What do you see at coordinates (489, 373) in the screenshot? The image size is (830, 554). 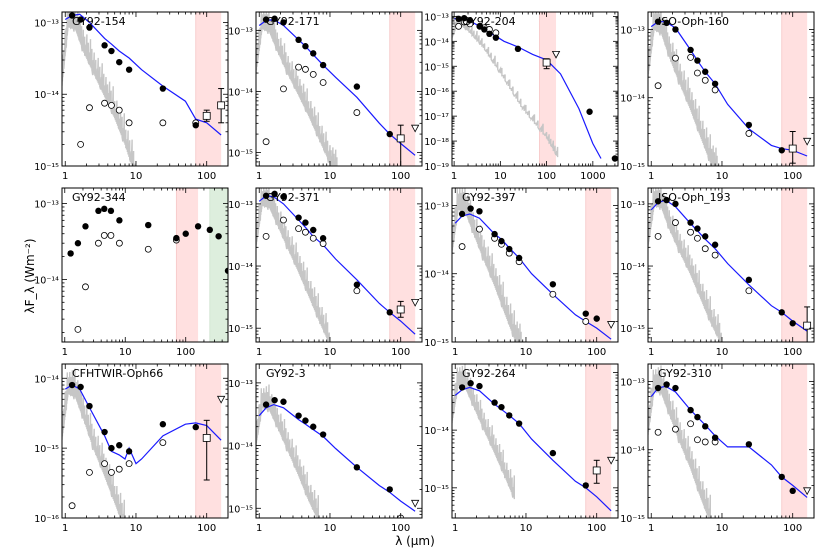 I see `panel-title: GY92-264` at bounding box center [489, 373].